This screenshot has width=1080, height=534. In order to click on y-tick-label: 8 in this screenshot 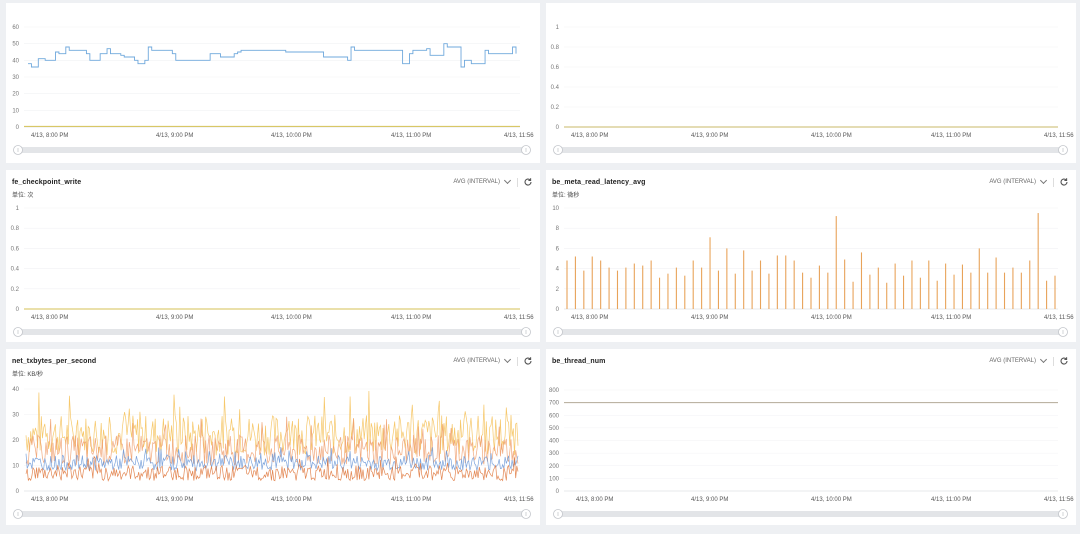, I will do `click(558, 229)`.